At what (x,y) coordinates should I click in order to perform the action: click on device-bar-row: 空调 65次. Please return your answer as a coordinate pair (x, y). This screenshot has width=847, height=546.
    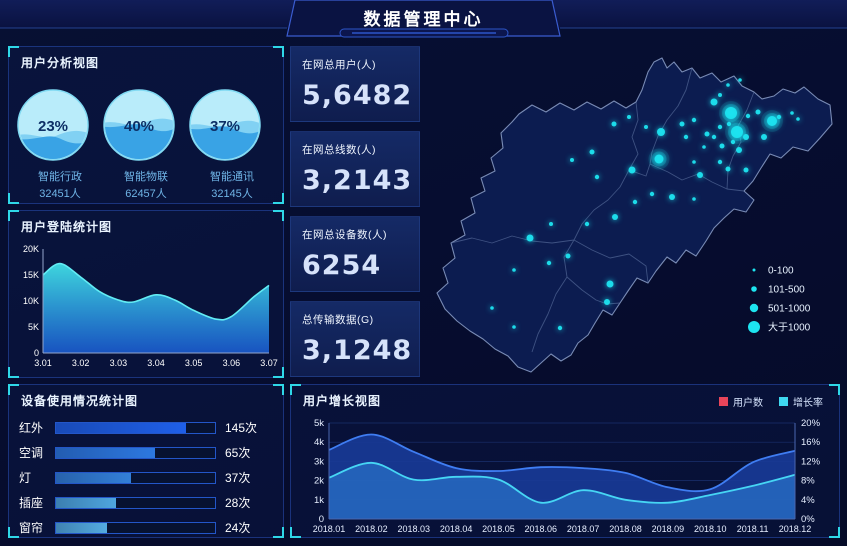
    Looking at the image, I should click on (144, 452).